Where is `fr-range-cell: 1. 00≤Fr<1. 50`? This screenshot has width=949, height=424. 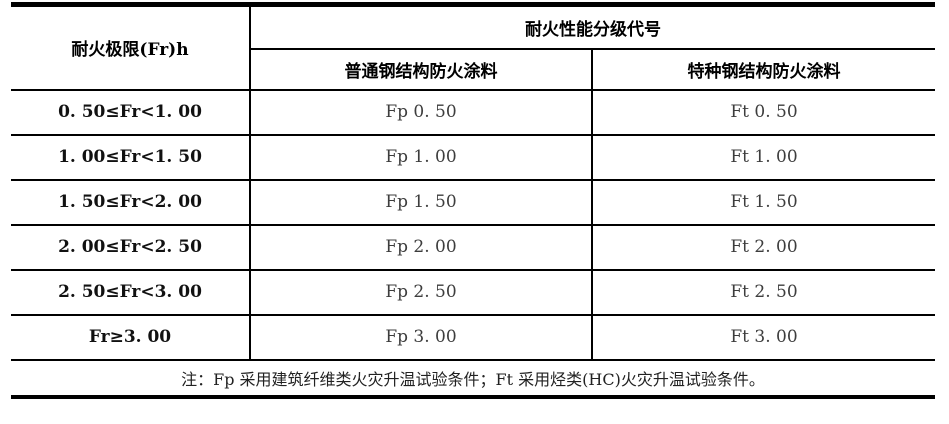 fr-range-cell: 1. 00≤Fr<1. 50 is located at coordinates (131, 157).